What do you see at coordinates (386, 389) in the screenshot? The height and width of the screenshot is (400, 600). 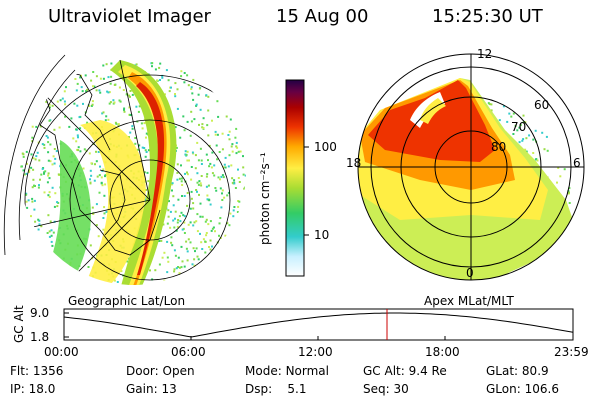 I see `meta-seq: Seq: 30` at bounding box center [386, 389].